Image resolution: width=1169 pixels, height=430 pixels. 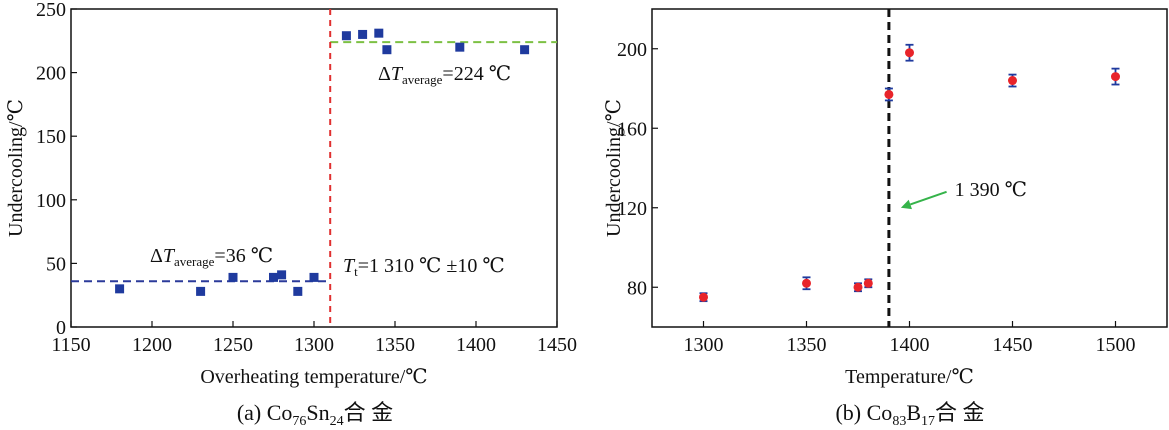 What do you see at coordinates (317, 412) in the screenshot?
I see `caption-element: Sn` at bounding box center [317, 412].